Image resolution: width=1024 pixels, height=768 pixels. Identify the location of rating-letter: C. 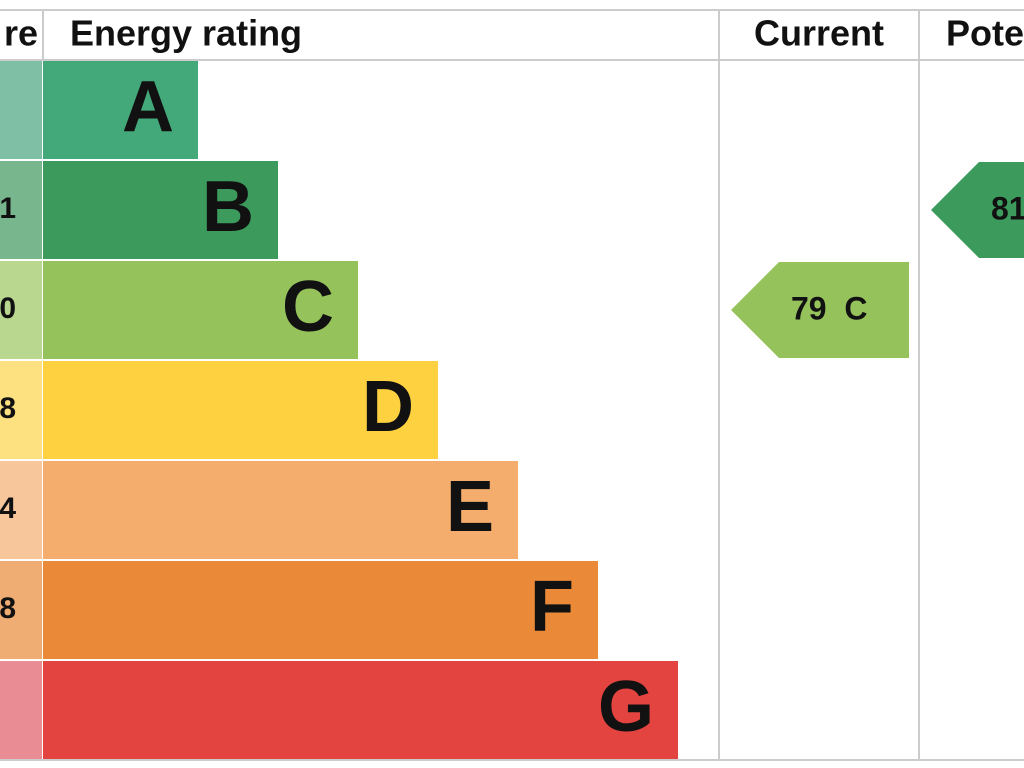
(308, 307).